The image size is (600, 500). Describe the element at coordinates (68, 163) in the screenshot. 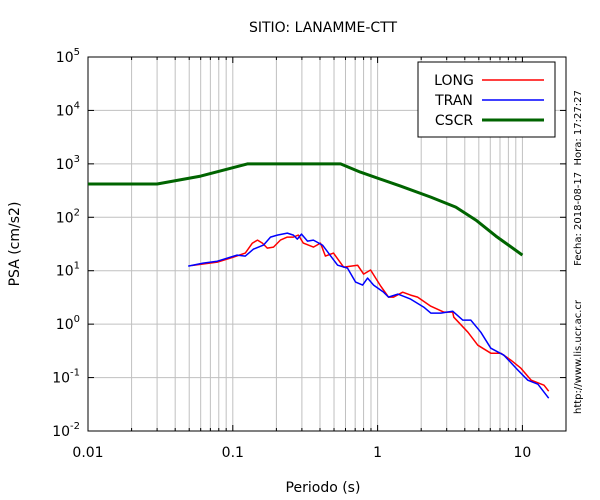

I see `y-tick-label: 10³` at that location.